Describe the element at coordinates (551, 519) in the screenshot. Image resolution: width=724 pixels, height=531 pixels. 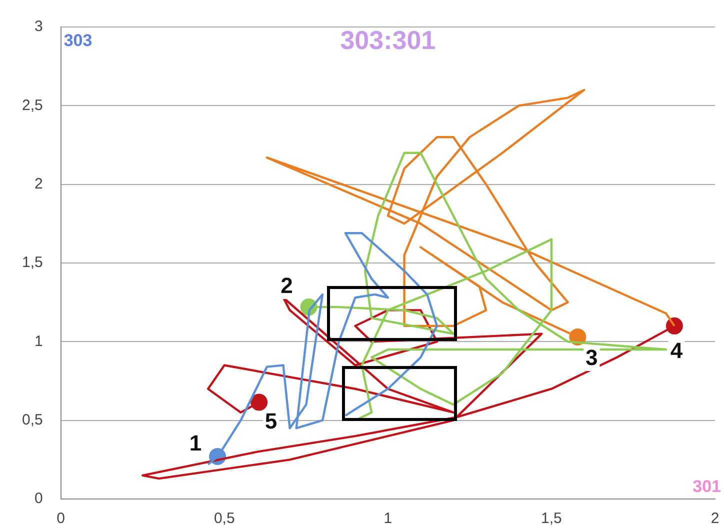
I see `x-tick-label: 1,5` at that location.